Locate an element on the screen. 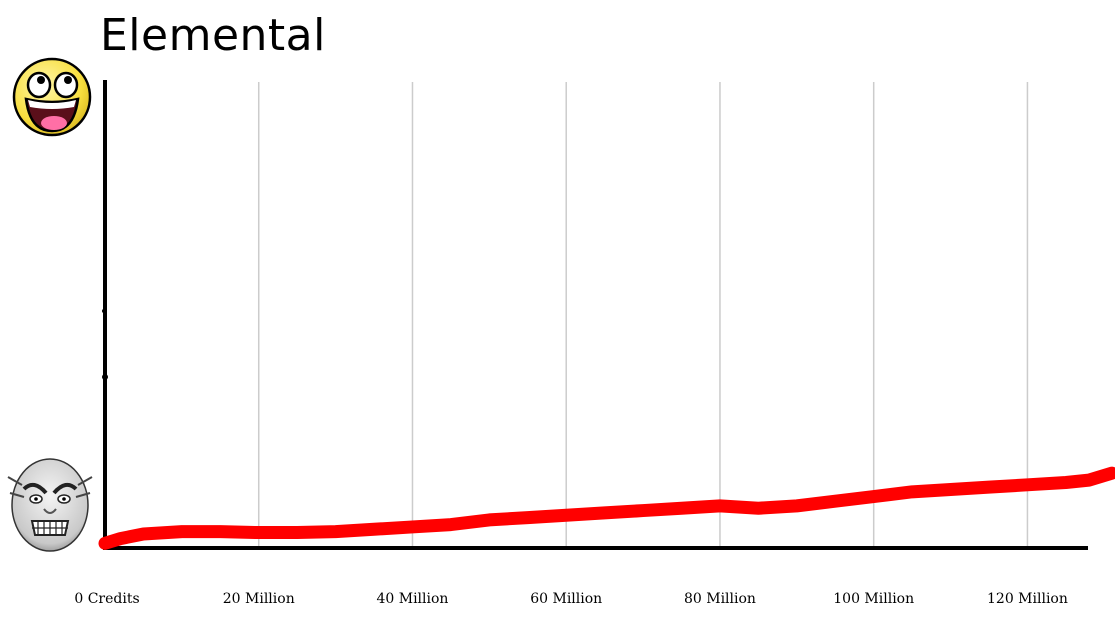  awesome-face-icon is located at coordinates (52, 97).